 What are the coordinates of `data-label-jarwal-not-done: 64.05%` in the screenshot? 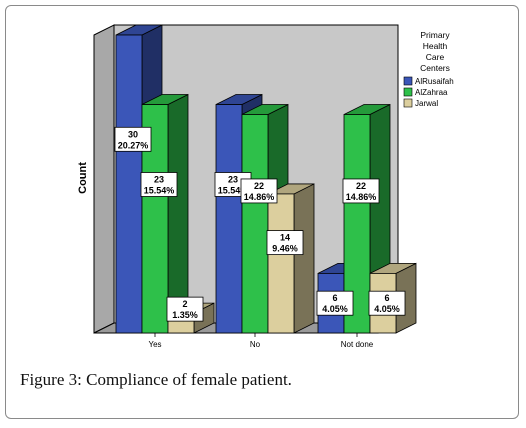 It's located at (387, 303).